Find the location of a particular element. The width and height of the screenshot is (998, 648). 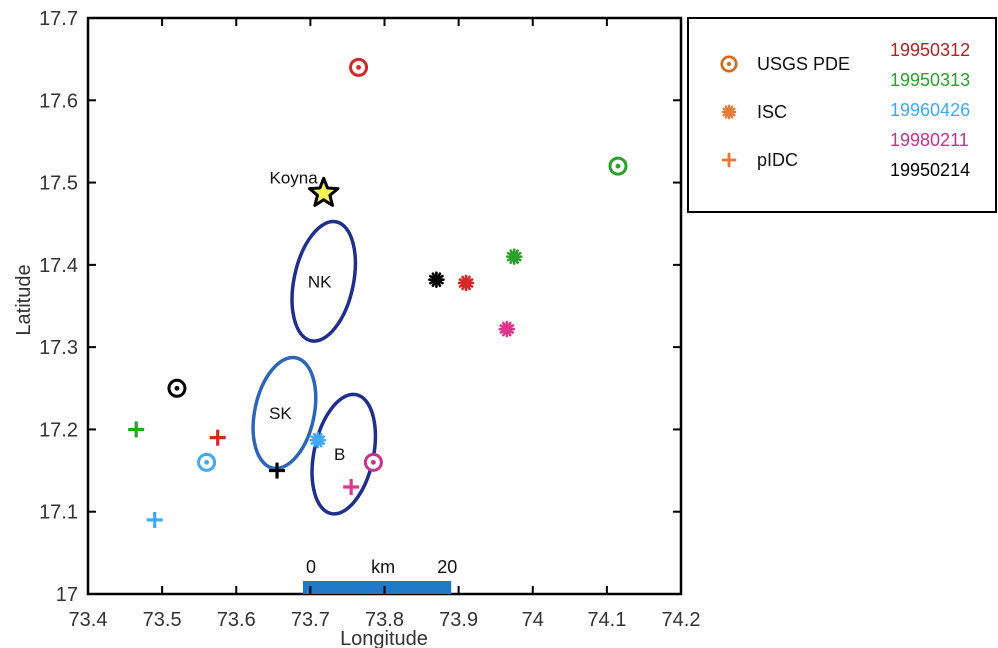

x-axis-label: Longitude is located at coordinates (384, 638).